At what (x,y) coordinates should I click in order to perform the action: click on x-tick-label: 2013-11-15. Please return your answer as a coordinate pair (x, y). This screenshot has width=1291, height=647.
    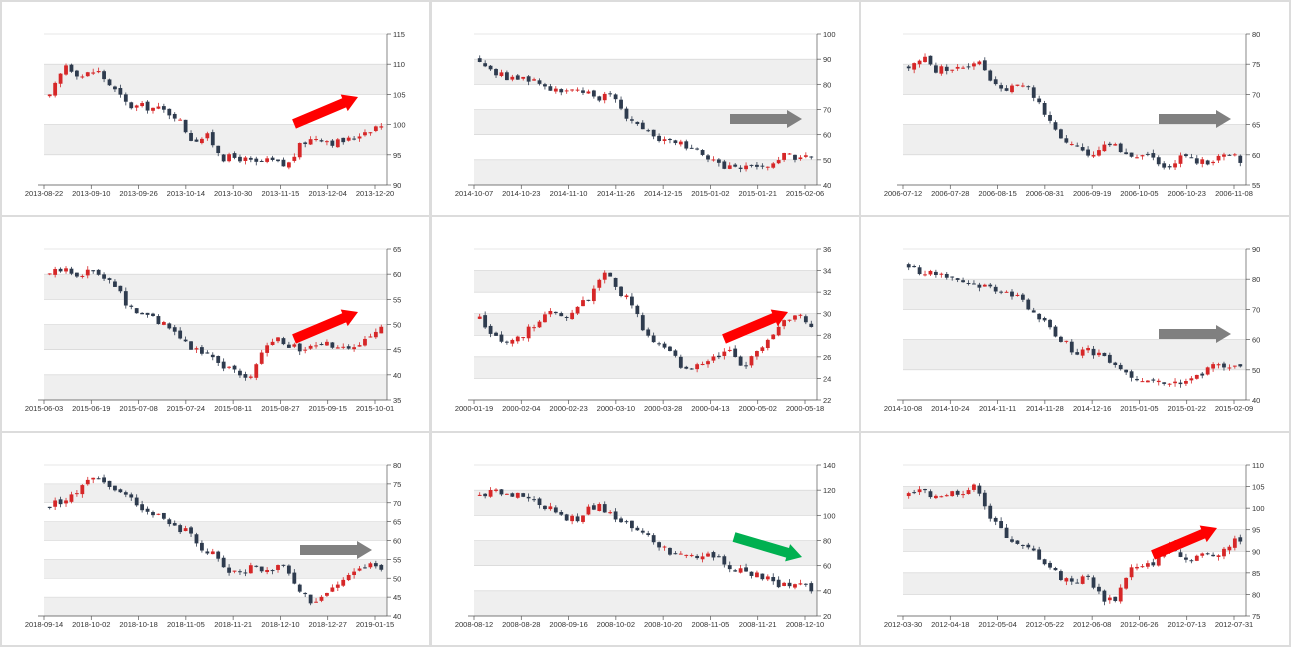
    Looking at the image, I should click on (281, 193).